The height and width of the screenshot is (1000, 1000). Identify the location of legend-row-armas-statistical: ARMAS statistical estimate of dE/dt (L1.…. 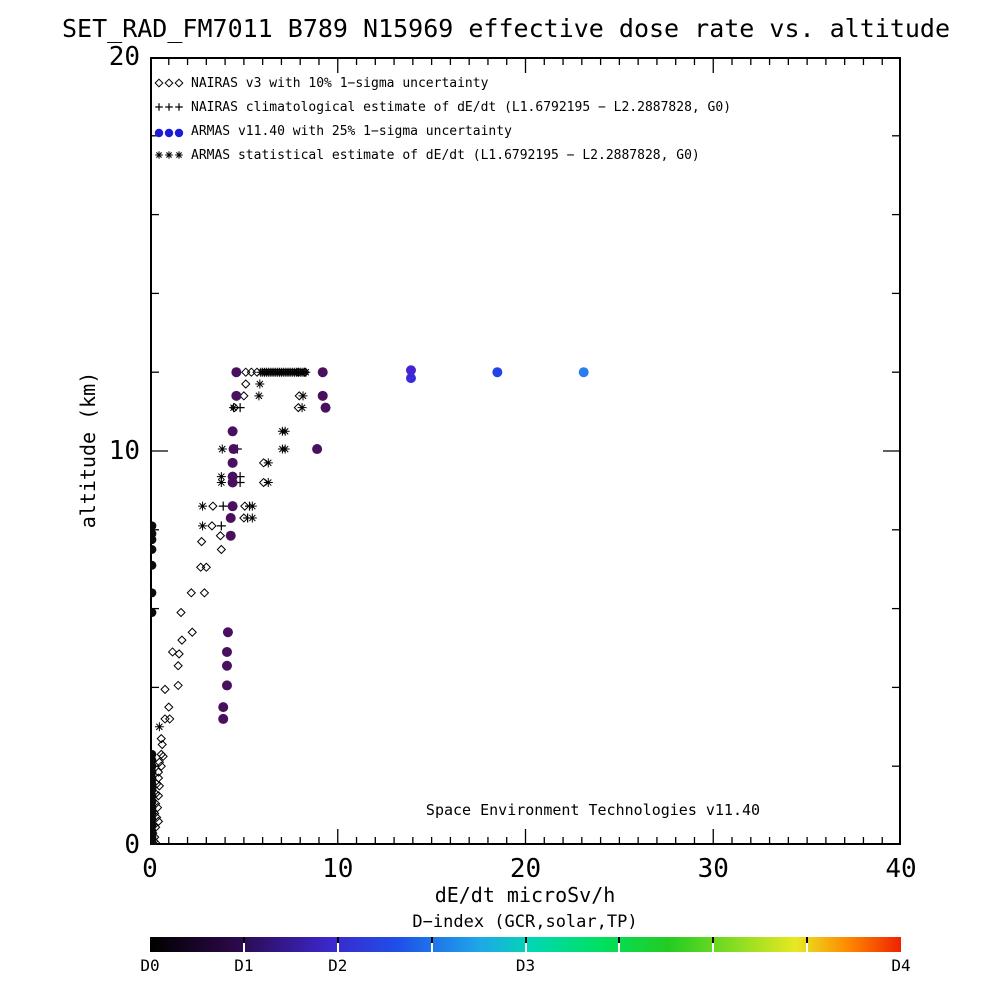
(441, 155).